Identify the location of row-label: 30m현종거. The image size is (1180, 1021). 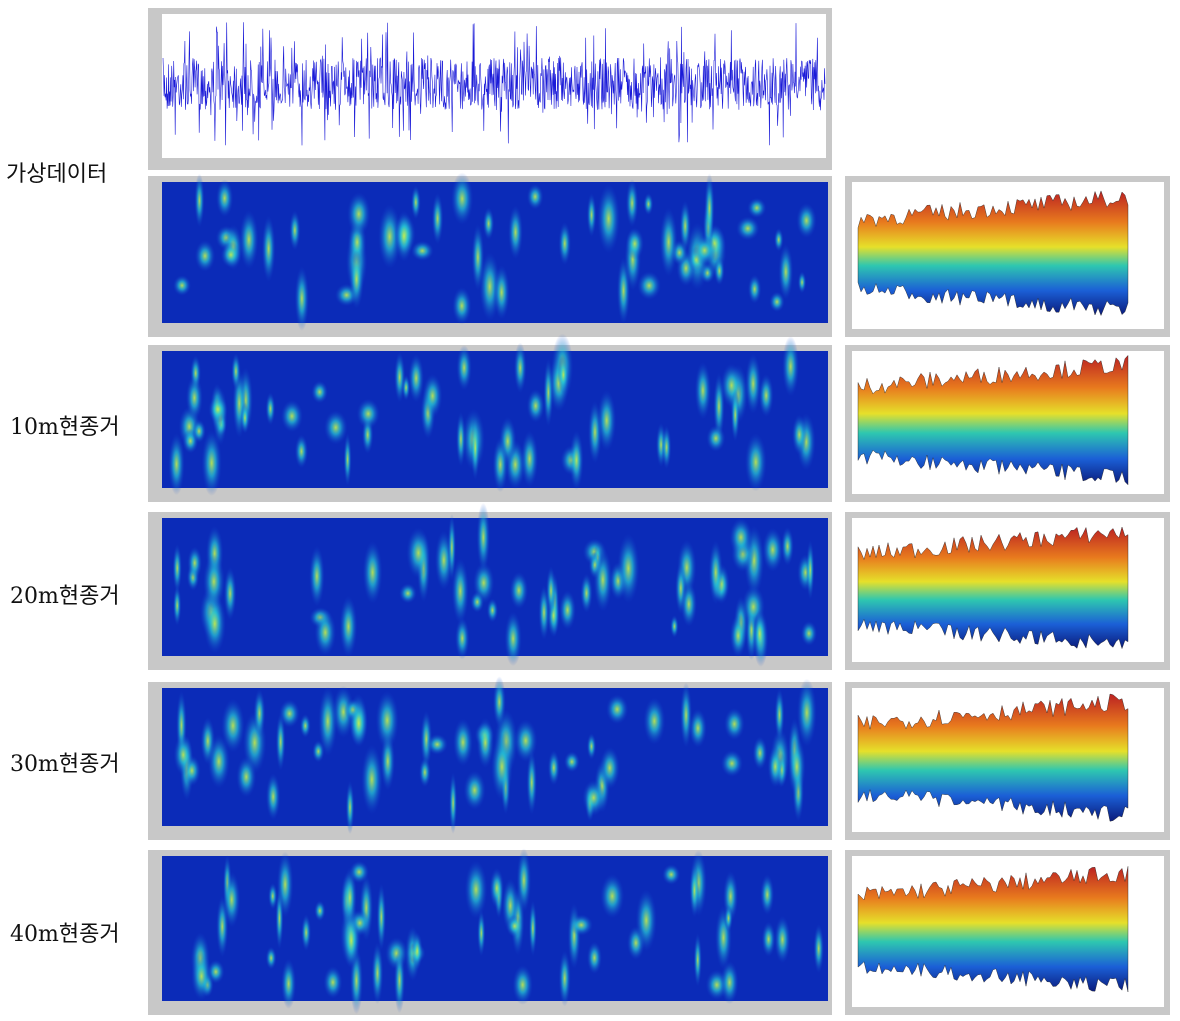
(65, 764).